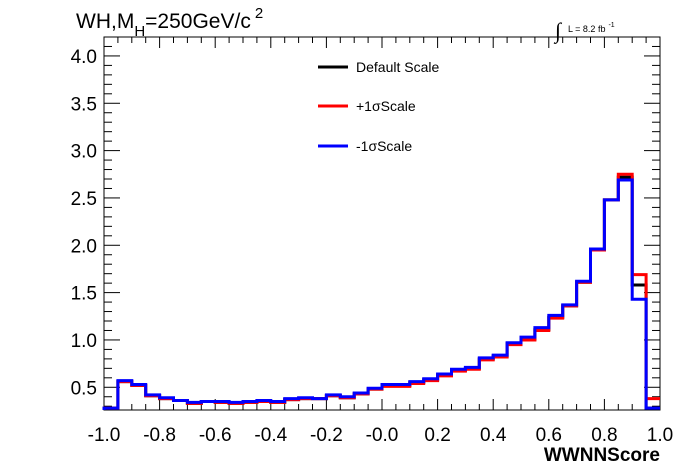  What do you see at coordinates (84, 388) in the screenshot?
I see `y-tick-label: 0.5` at bounding box center [84, 388].